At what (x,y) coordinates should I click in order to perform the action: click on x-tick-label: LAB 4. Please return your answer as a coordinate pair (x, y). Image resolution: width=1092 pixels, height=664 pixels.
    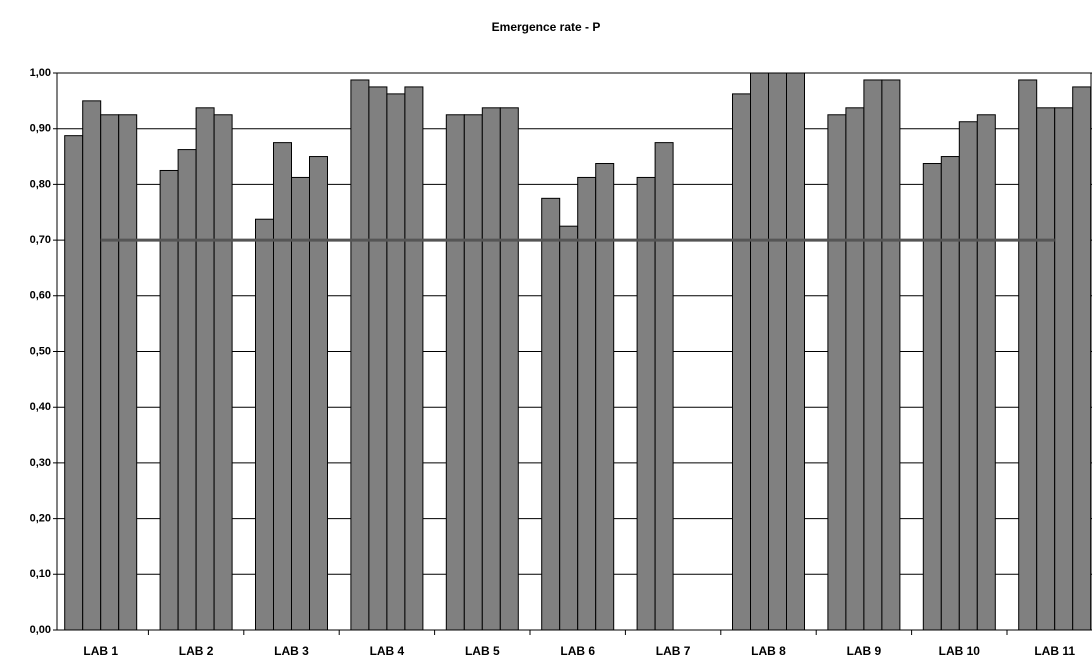
    Looking at the image, I should click on (387, 651).